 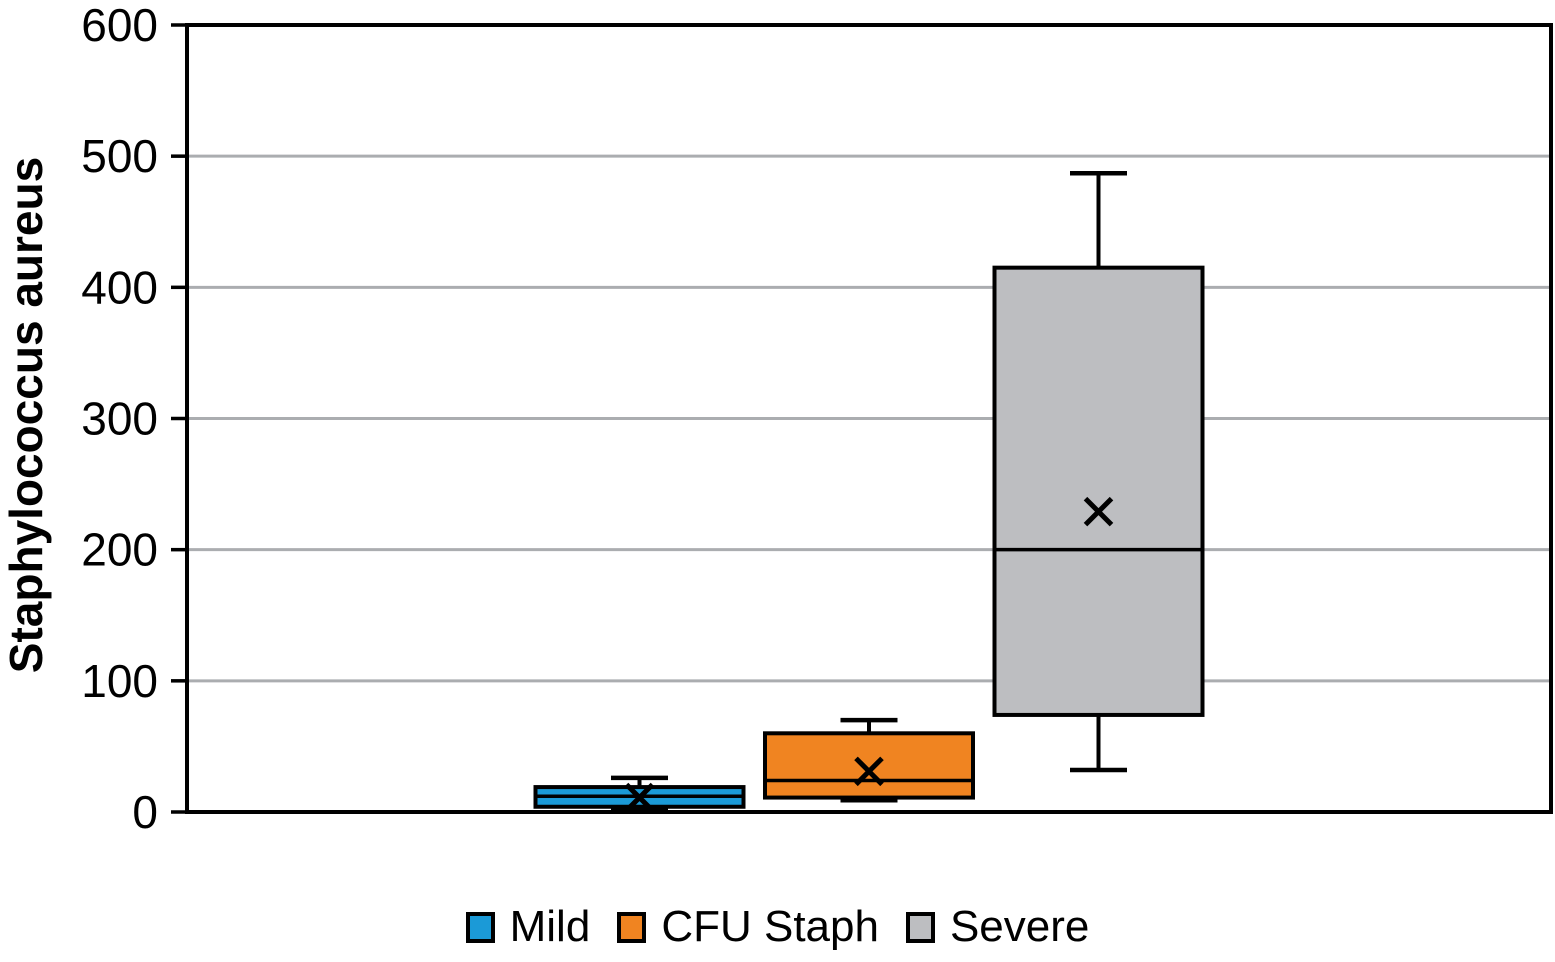 I want to click on y-tick-label-600: 600, so click(x=119, y=25).